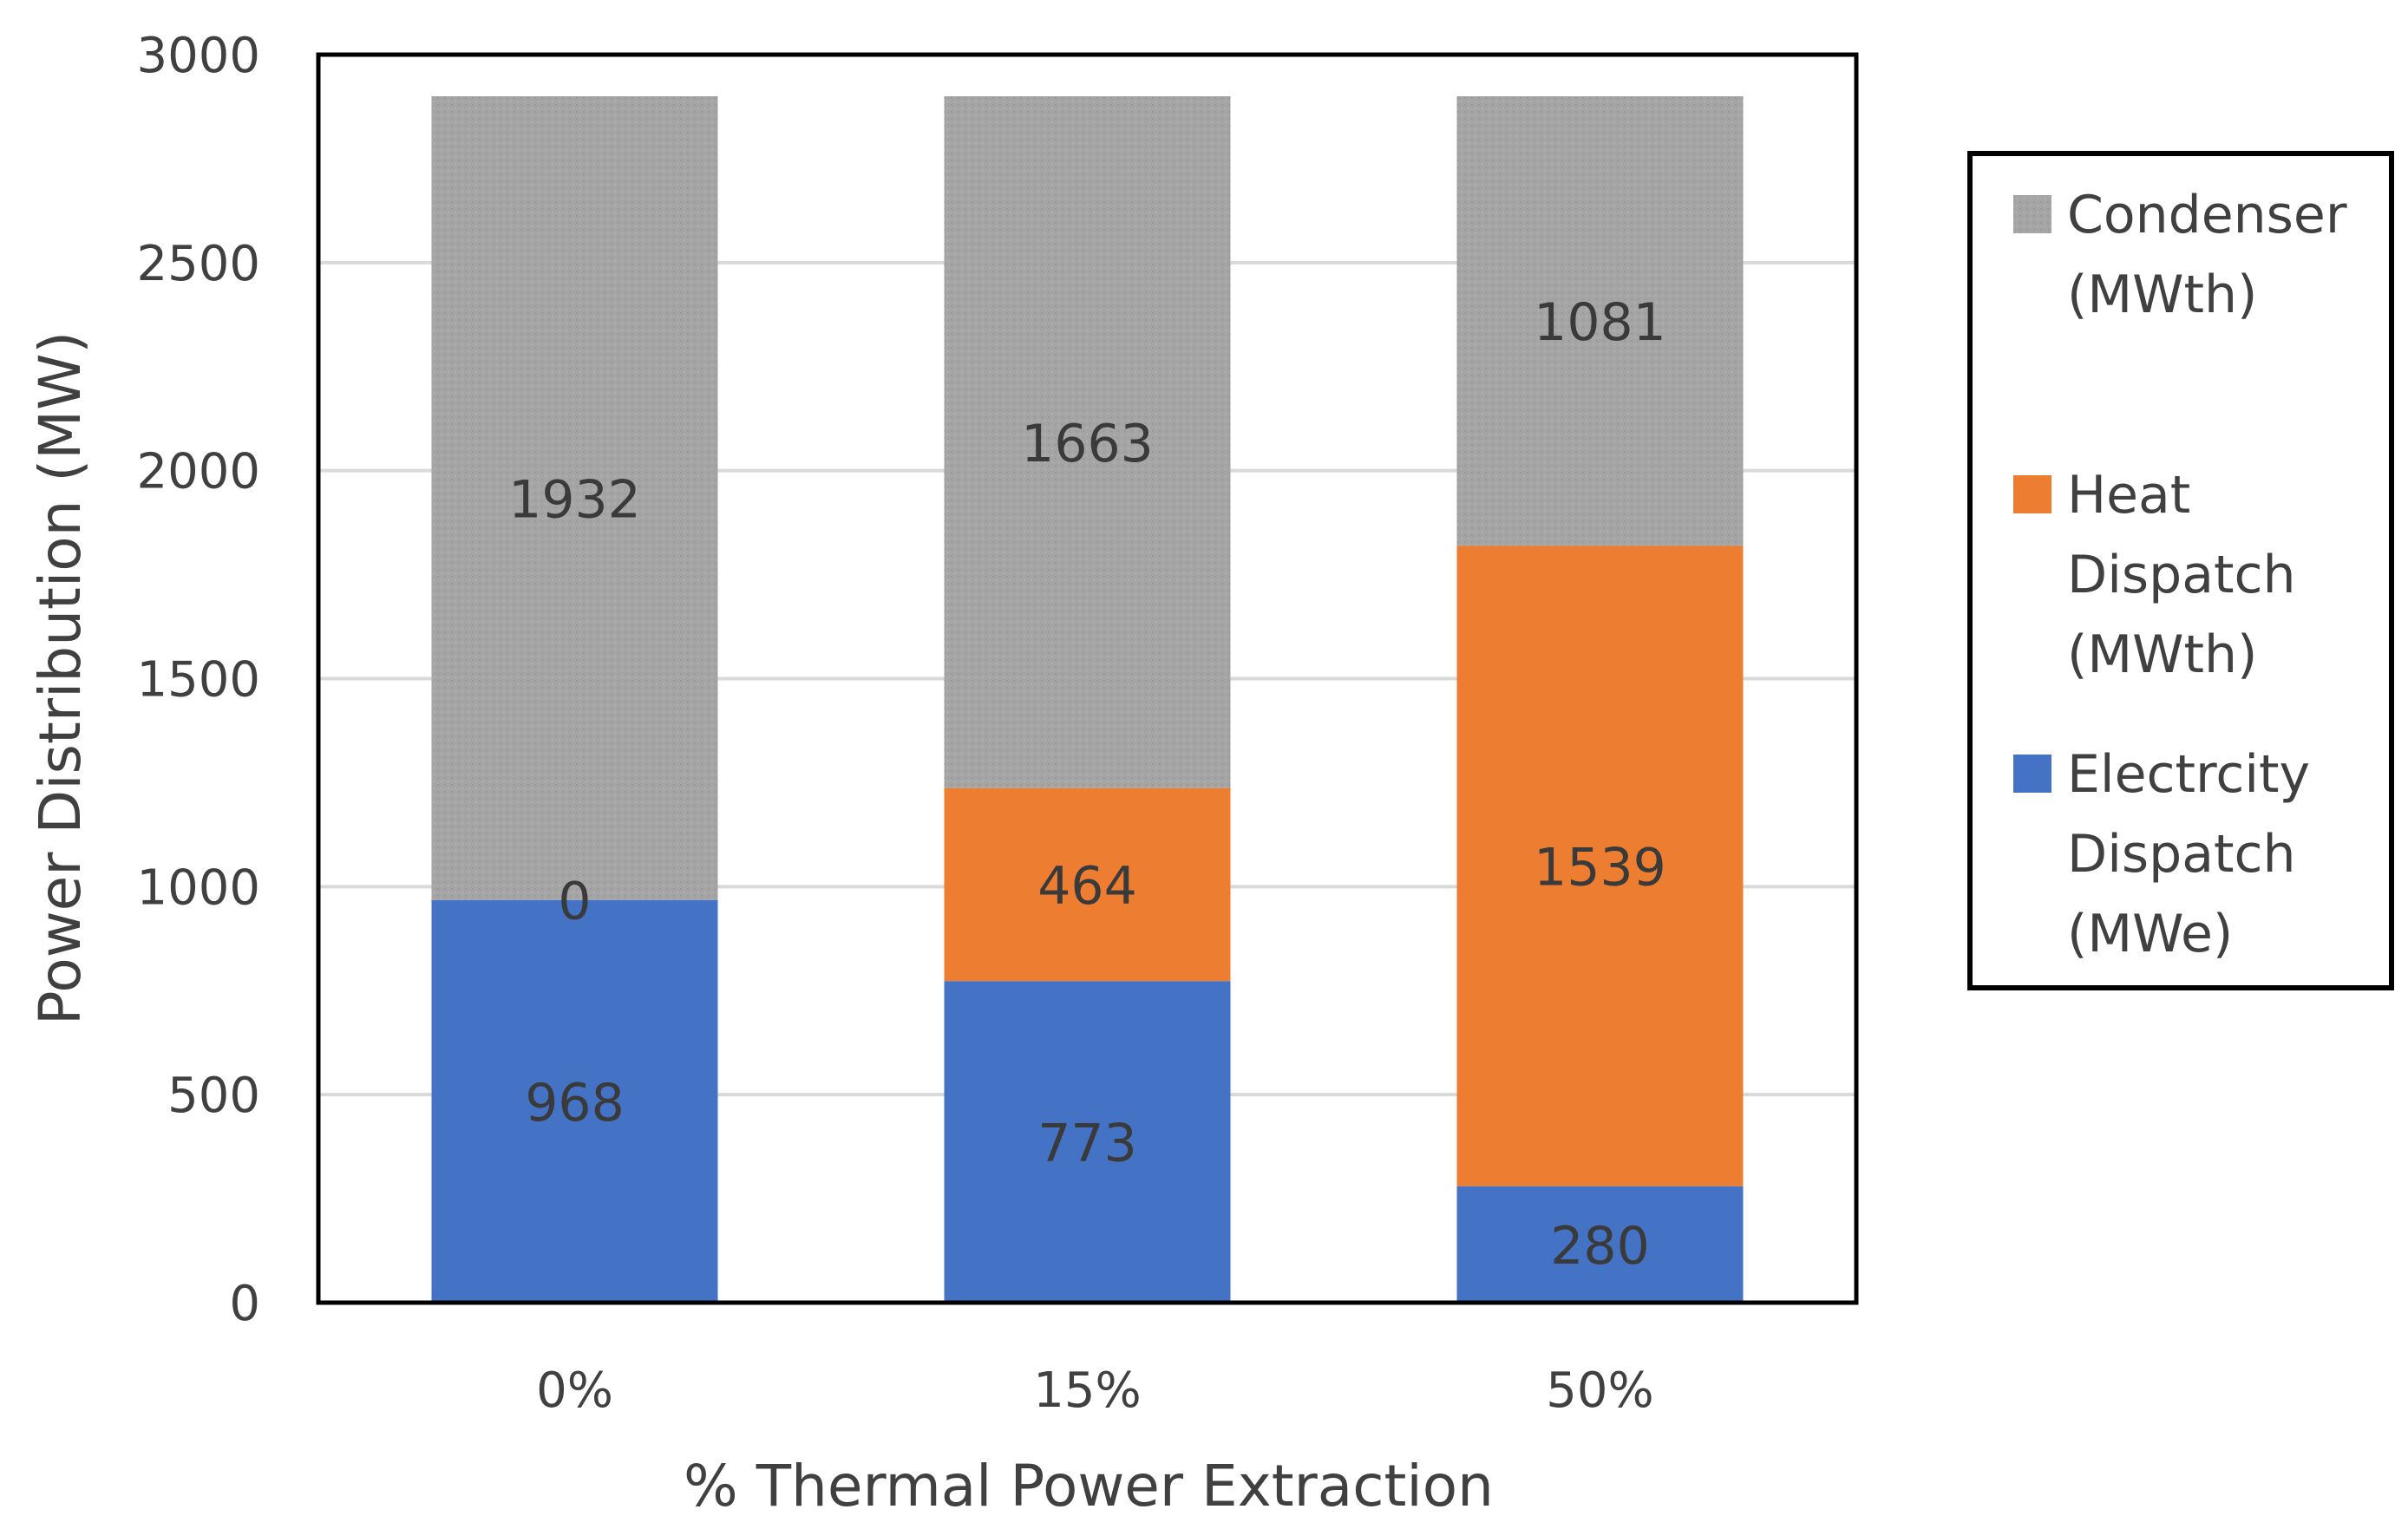  I want to click on y-axis-title: Power Distribution (MW), so click(60, 678).